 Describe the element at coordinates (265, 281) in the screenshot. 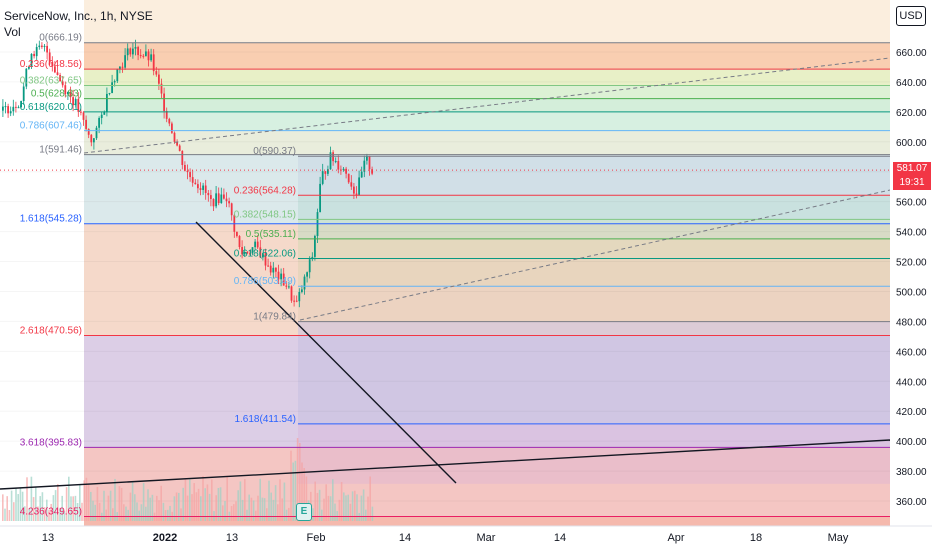

I see `fib-label-right: 0.786(503.49)` at that location.